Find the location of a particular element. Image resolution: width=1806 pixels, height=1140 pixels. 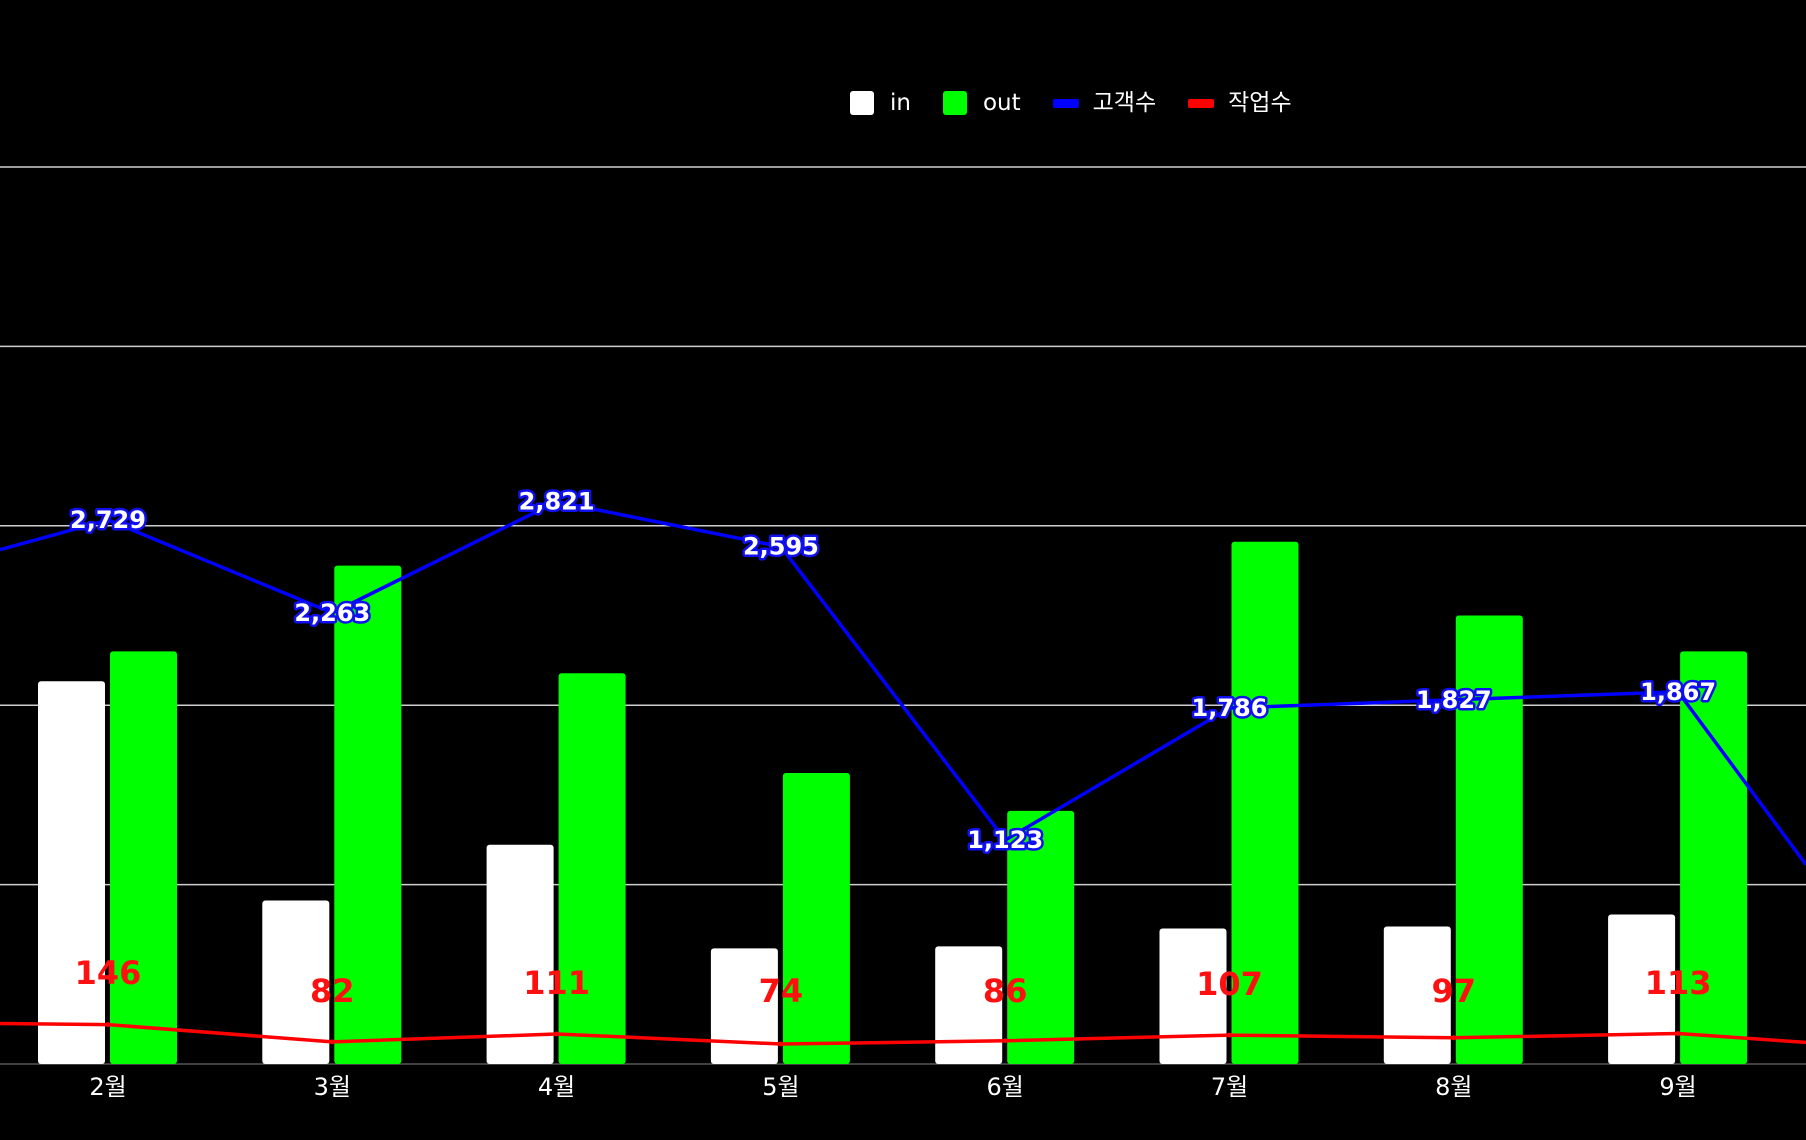

label-jobs-3: 74 is located at coordinates (781, 991).